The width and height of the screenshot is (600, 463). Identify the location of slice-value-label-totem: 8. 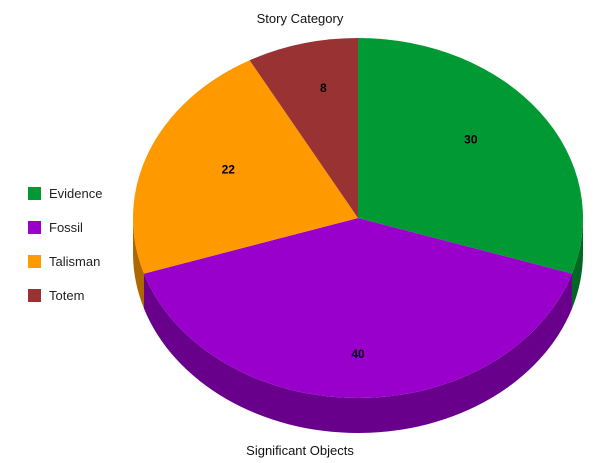
(323, 88).